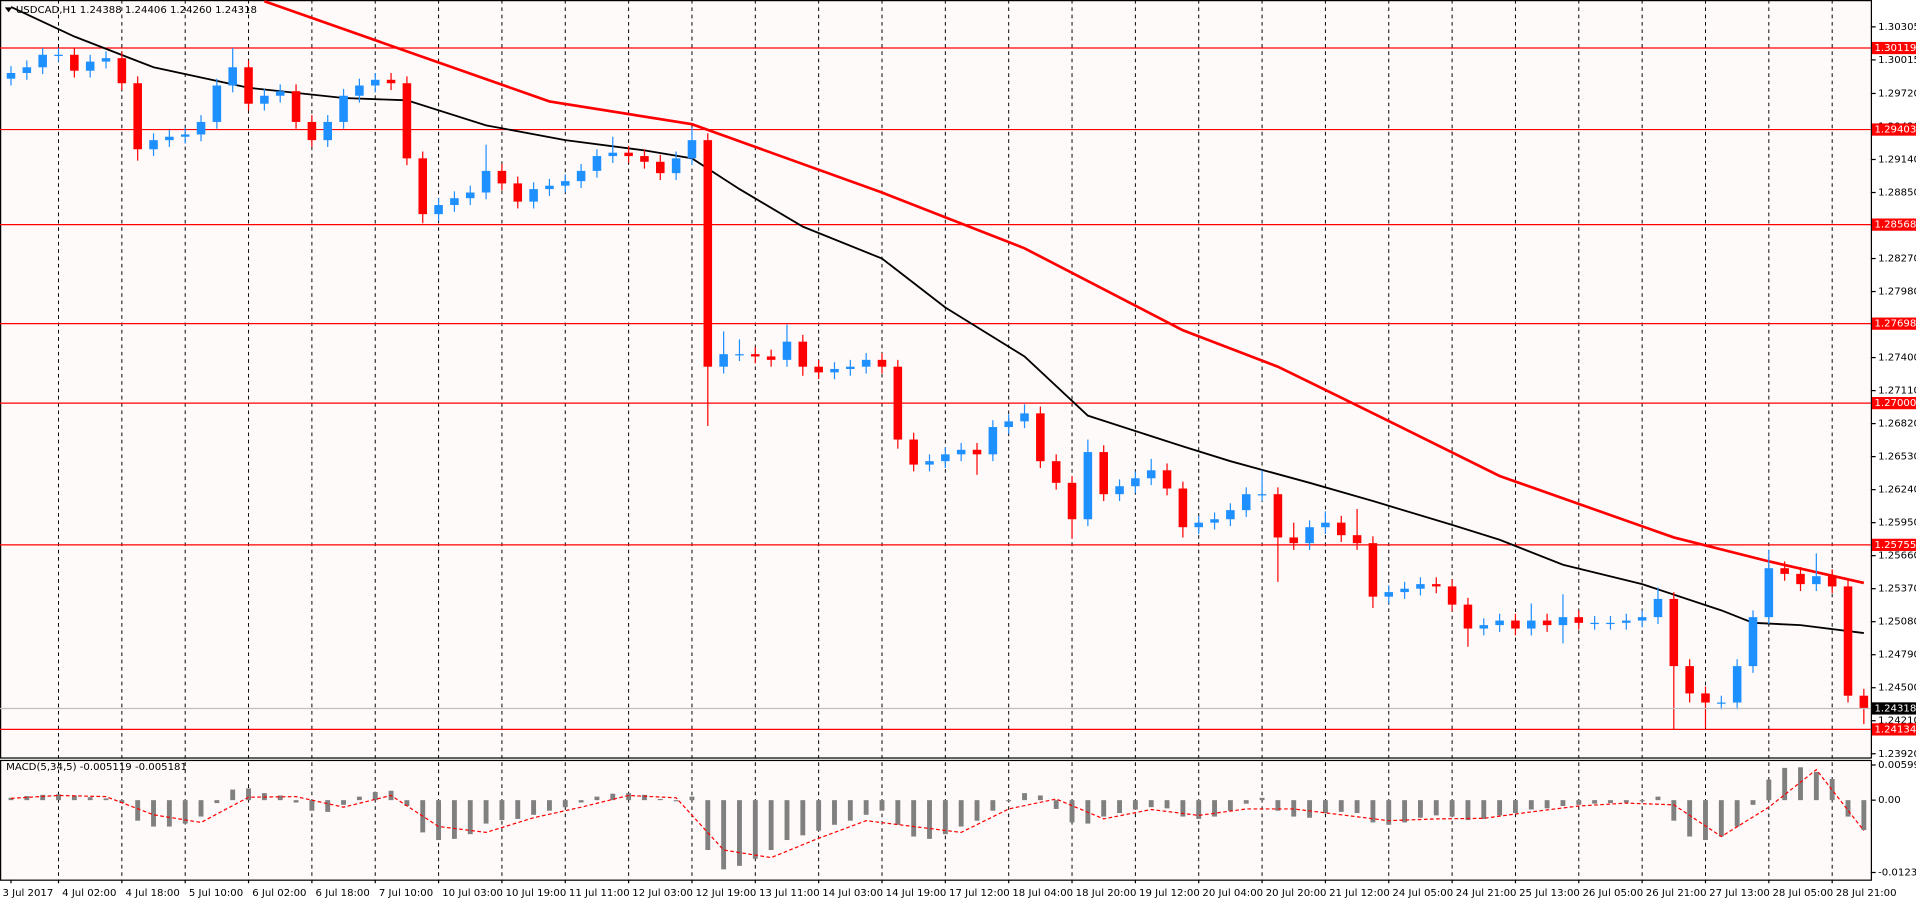  What do you see at coordinates (279, 893) in the screenshot?
I see `x-tick-label: 6 Jul 02:00` at bounding box center [279, 893].